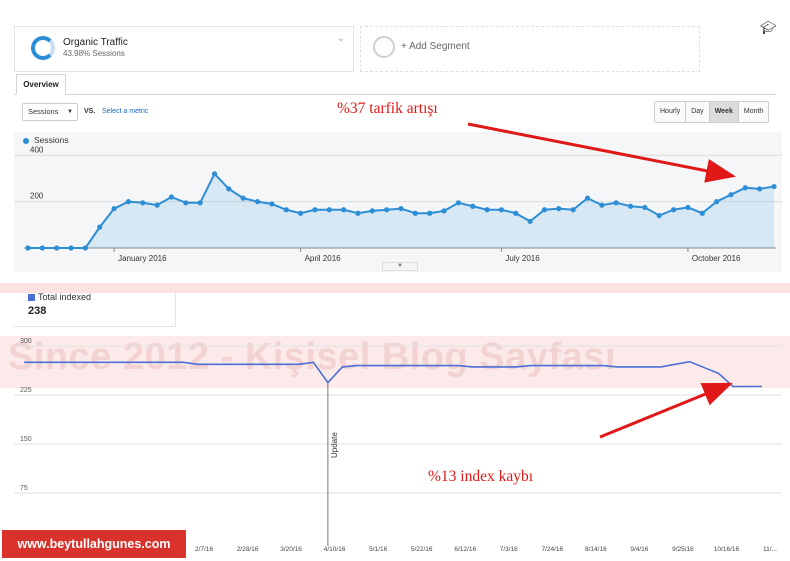  What do you see at coordinates (727, 549) in the screenshot?
I see `index-x-tick-label: 10/16/16` at bounding box center [727, 549].